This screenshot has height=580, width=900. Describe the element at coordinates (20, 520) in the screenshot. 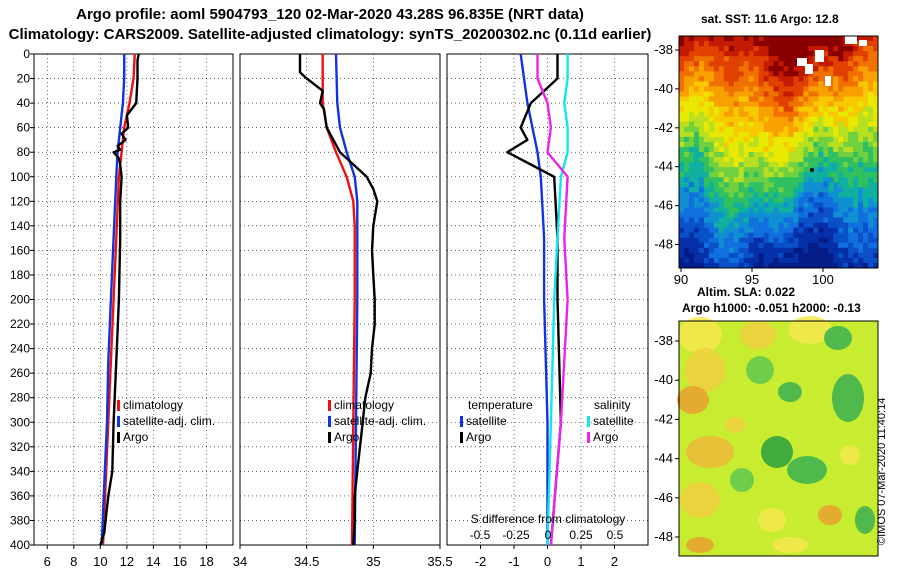

I see `depth-tick-label: 380` at that location.